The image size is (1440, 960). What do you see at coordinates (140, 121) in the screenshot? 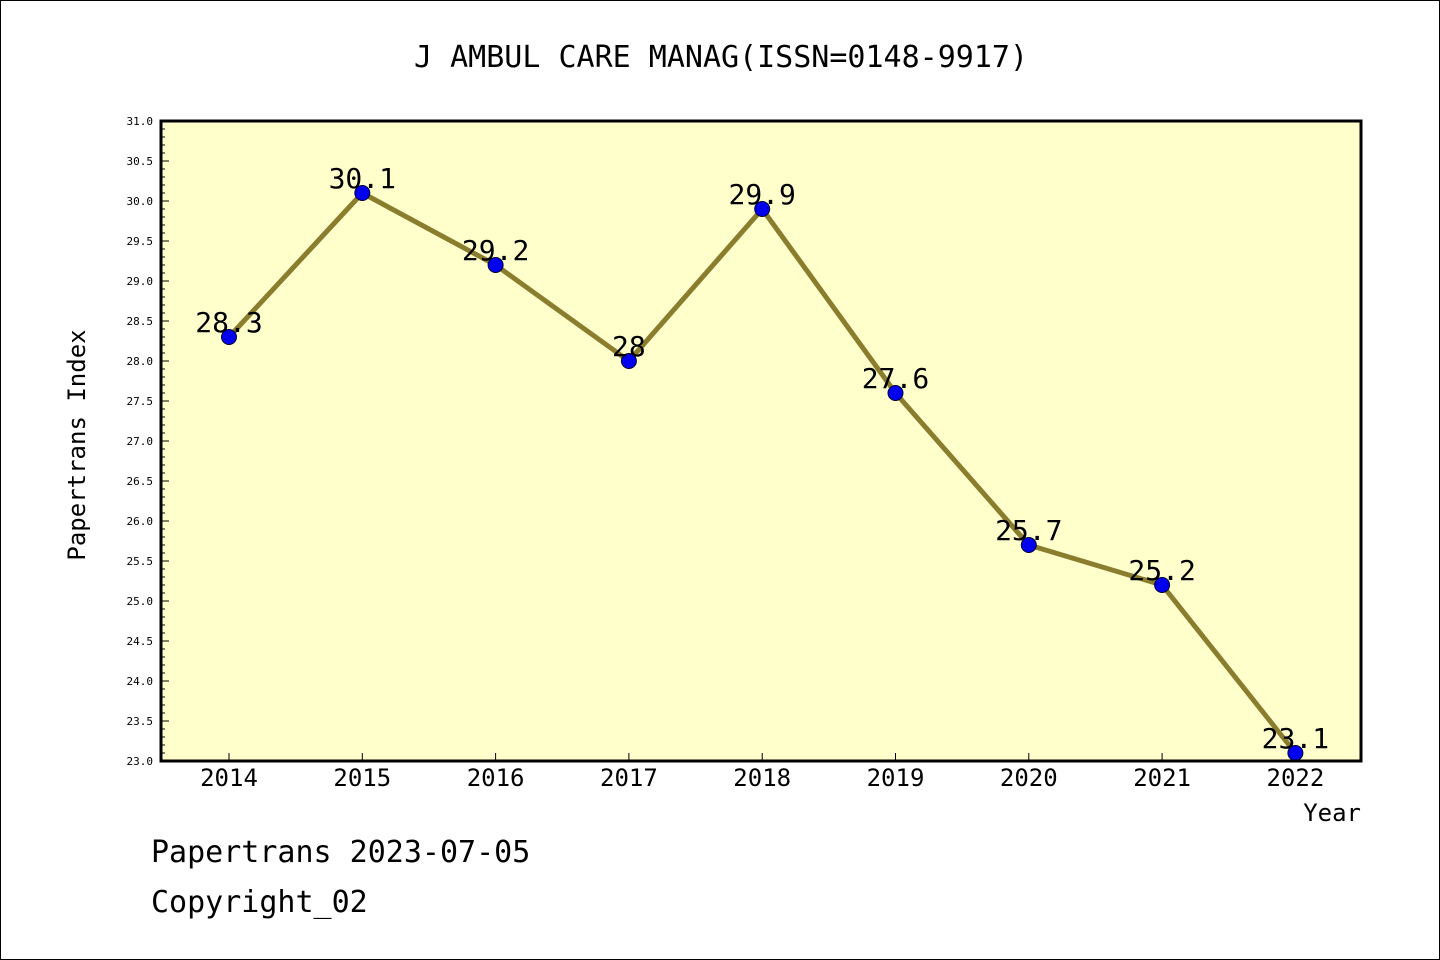
I see `y-tick-label: 31.0` at bounding box center [140, 121].